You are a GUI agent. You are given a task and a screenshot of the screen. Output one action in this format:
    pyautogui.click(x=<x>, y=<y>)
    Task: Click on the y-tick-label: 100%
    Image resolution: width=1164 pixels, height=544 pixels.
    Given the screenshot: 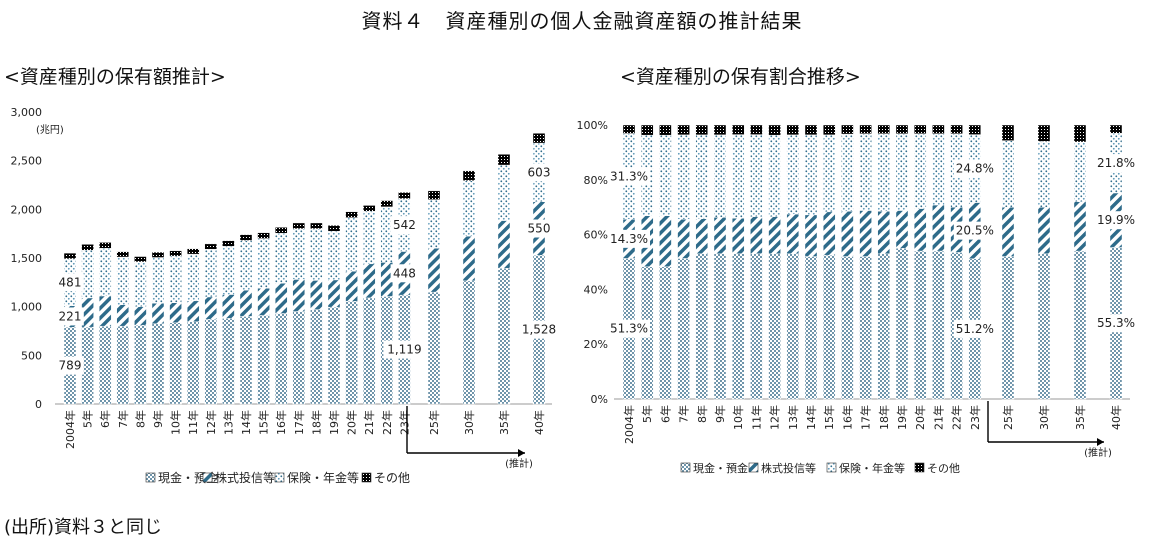 What is the action you would take?
    pyautogui.click(x=592, y=125)
    